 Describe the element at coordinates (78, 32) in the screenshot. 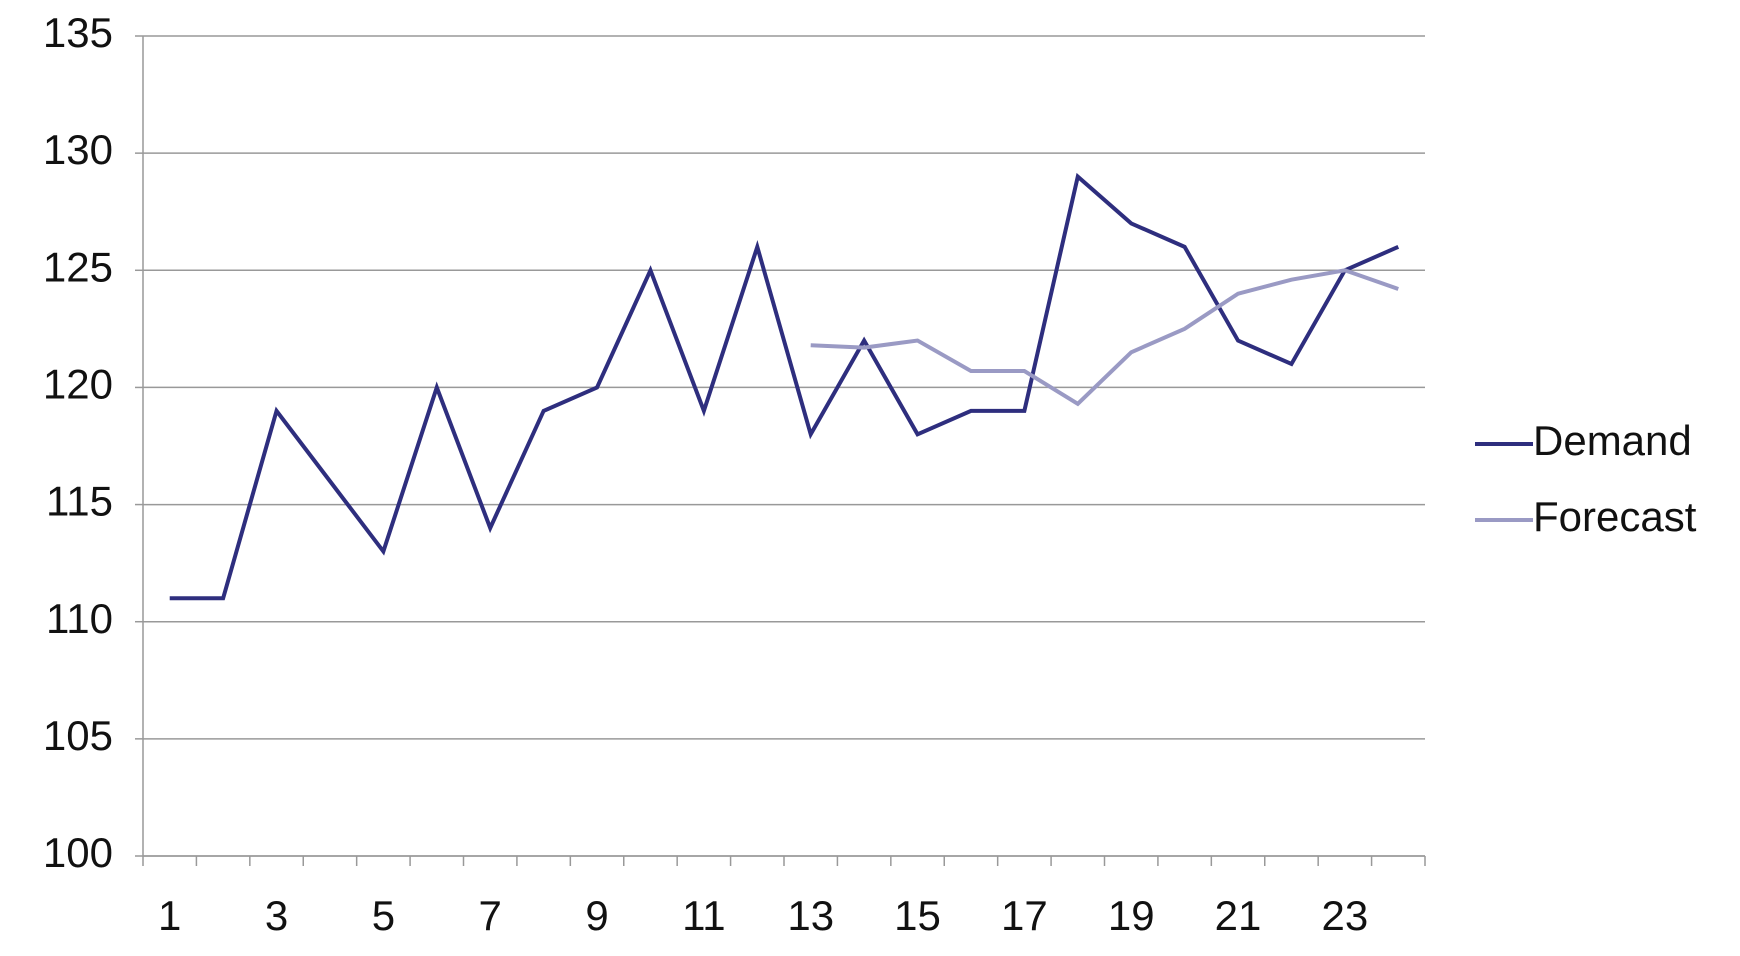

I see `y-tick-label: 135` at that location.